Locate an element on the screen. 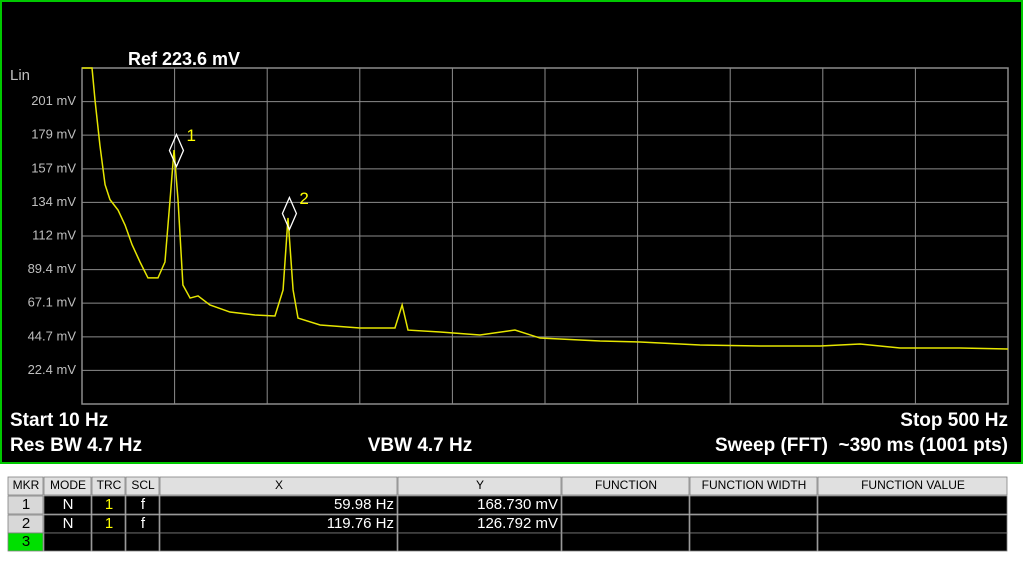 The height and width of the screenshot is (569, 1024). marker-label: 1 is located at coordinates (190, 135).